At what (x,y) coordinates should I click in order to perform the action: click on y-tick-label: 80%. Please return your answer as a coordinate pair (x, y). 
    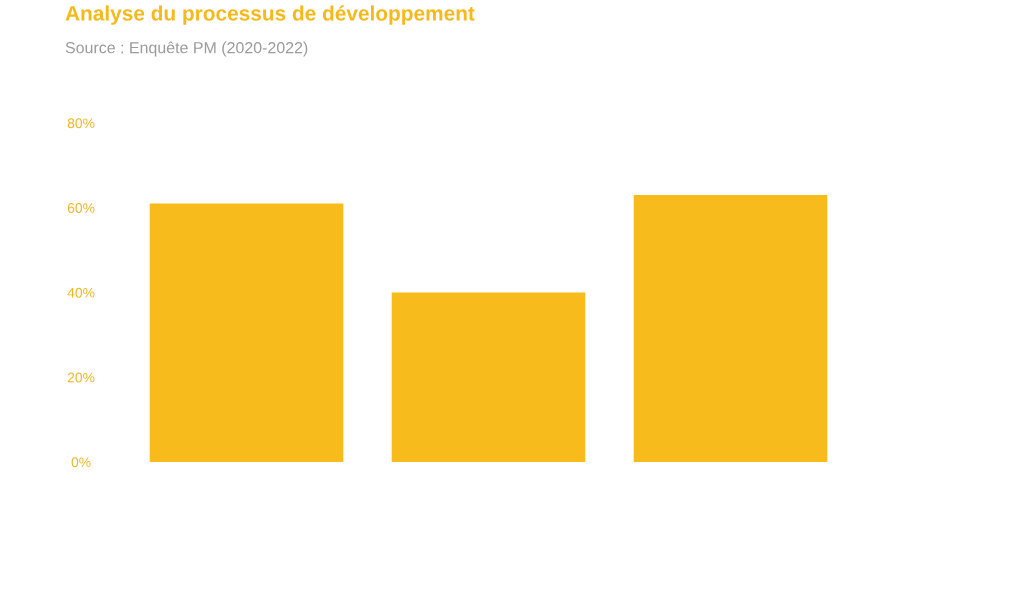
    Looking at the image, I should click on (81, 123).